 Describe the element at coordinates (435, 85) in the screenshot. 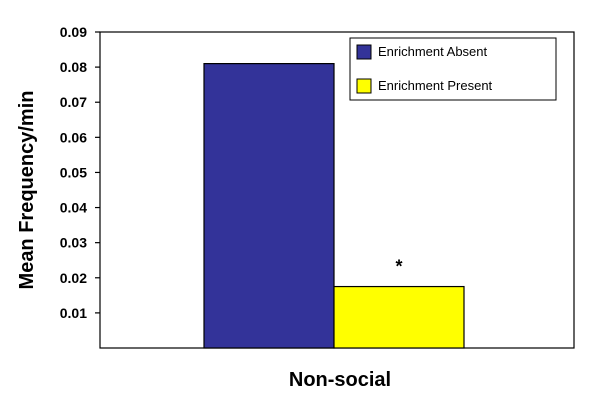

I see `legend-label-enrichment-present: Enrichment Present` at that location.